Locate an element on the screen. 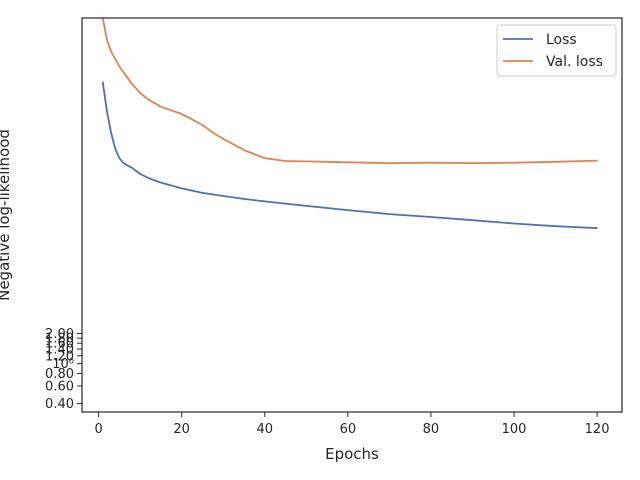 This screenshot has height=480, width=640. legend-box is located at coordinates (556, 50).